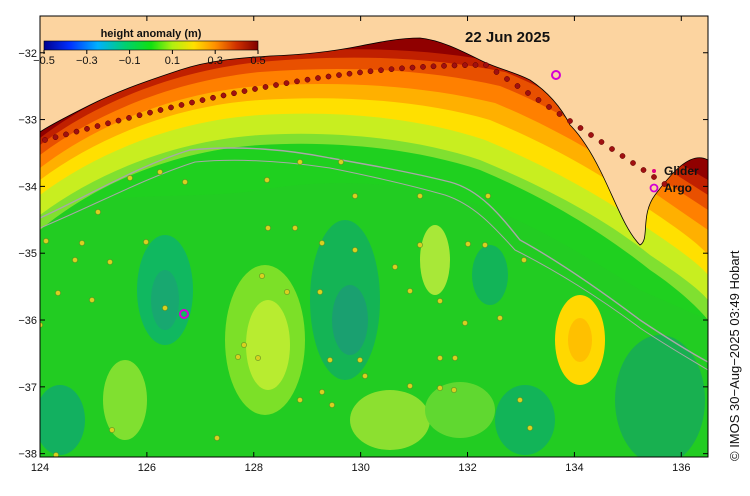  Describe the element at coordinates (172, 61) in the screenshot. I see `colorbar-tick-label: 0.1` at that location.